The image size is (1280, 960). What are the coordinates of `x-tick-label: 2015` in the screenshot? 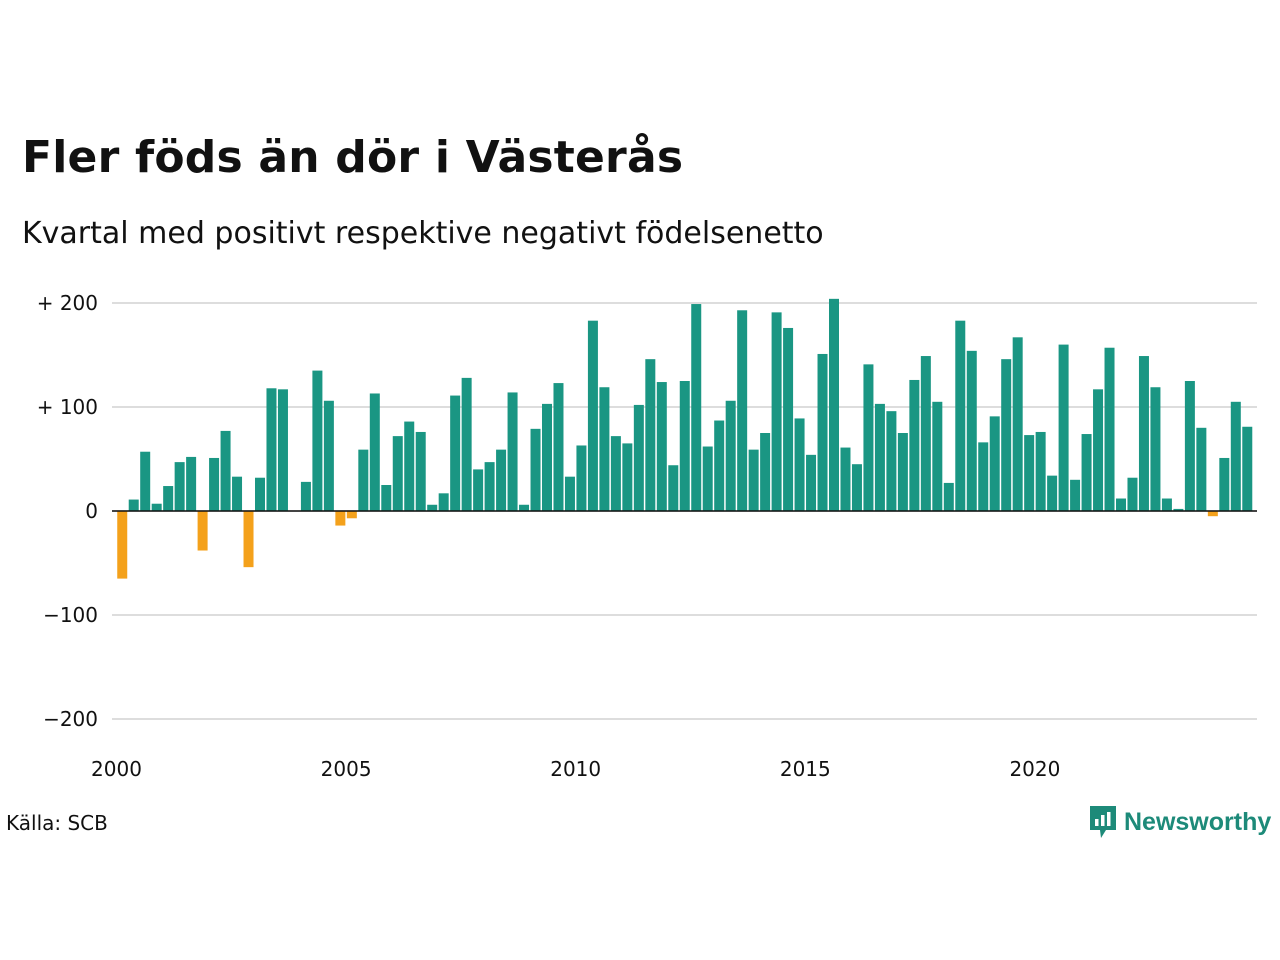 It's located at (805, 769).